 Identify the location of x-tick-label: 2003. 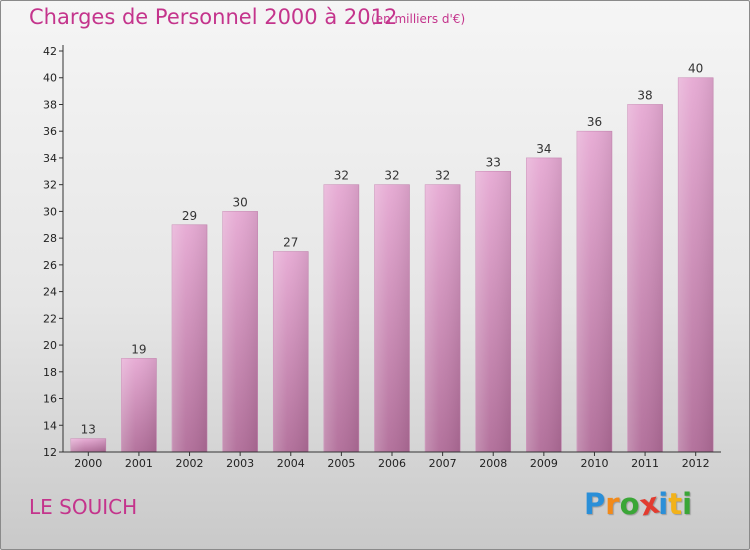
(240, 463).